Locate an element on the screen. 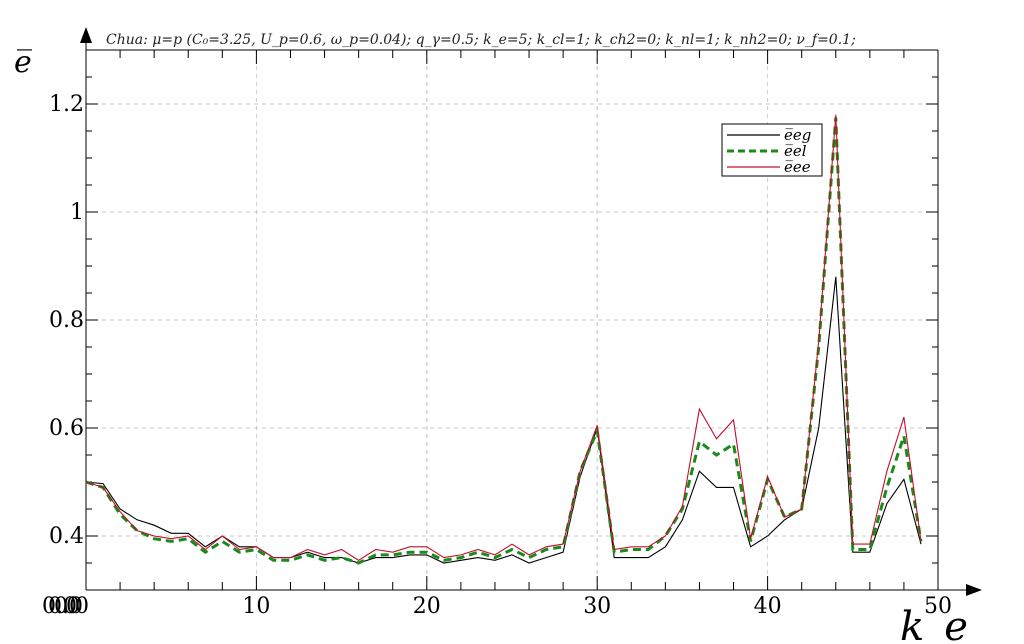 This screenshot has width=1024, height=644. x-axis-label: k_e is located at coordinates (934, 624).